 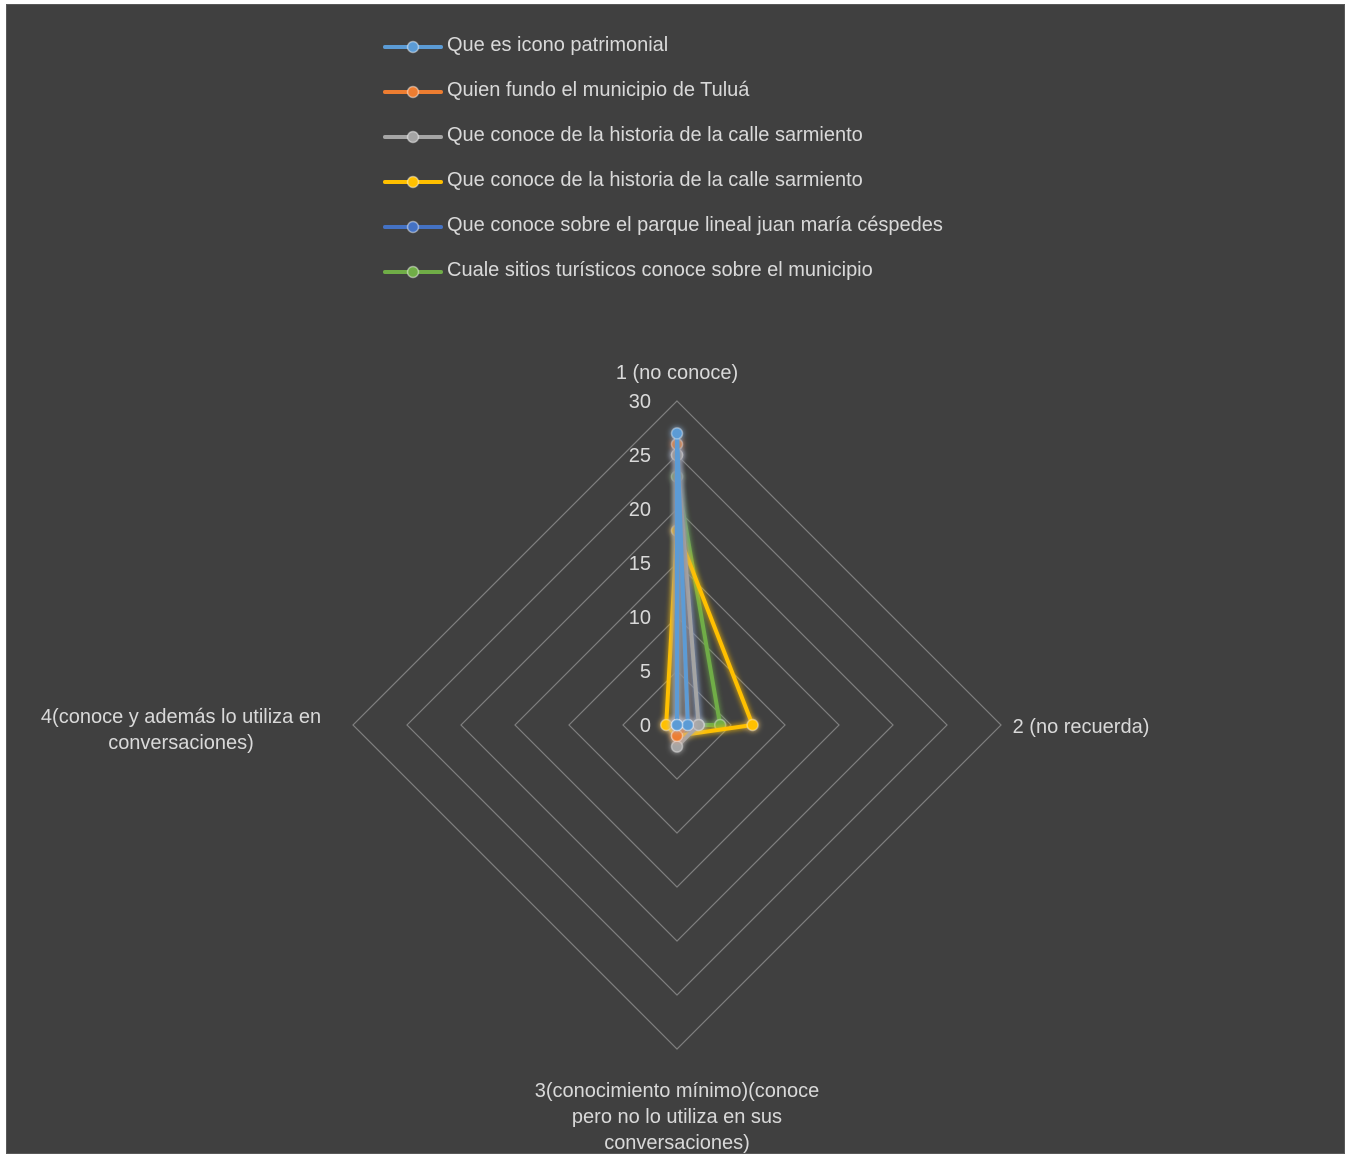 I want to click on tick-label-0: 0, so click(x=645, y=726).